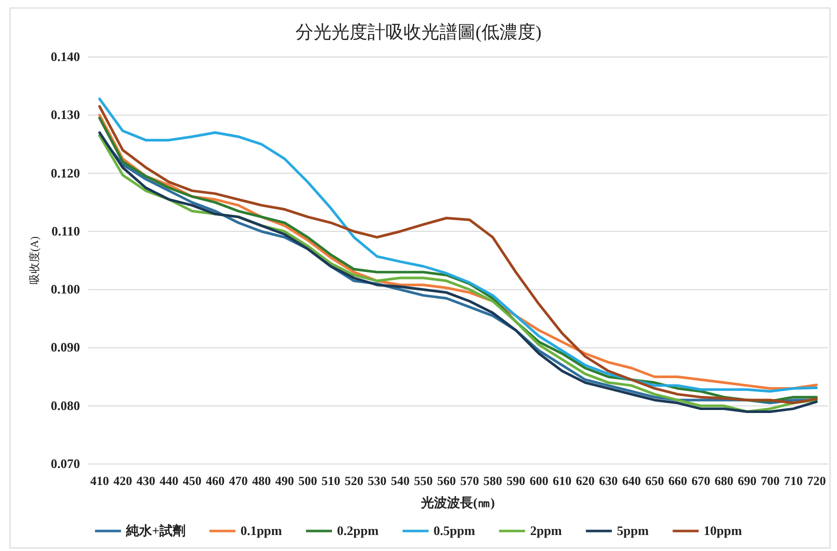  Describe the element at coordinates (357, 530) in the screenshot. I see `legend-label: 0.2ppm` at that location.